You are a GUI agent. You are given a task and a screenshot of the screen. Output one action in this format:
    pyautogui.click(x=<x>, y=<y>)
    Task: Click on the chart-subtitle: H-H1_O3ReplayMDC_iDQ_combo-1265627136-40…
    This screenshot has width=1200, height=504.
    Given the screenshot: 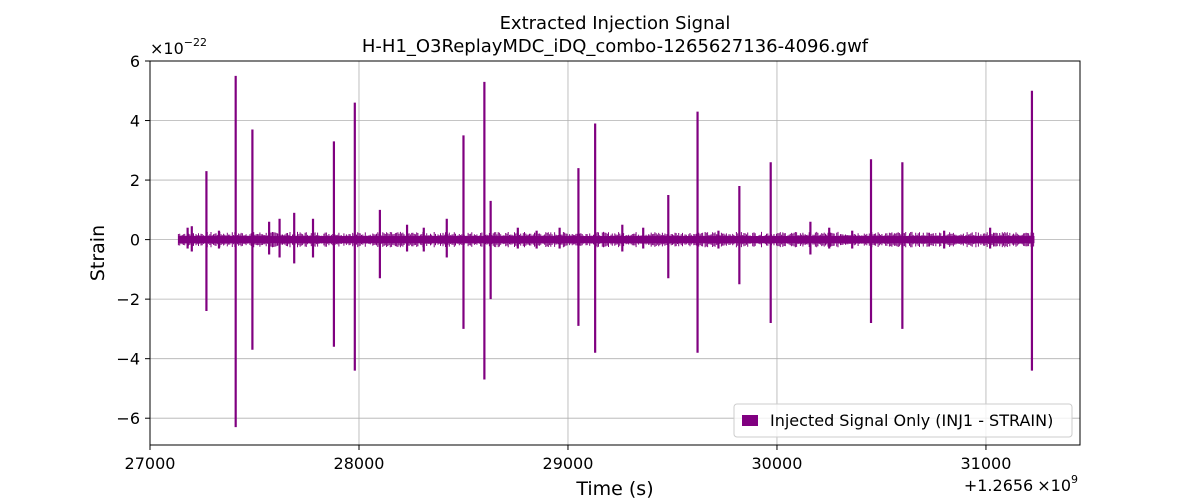 What is the action you would take?
    pyautogui.click(x=615, y=46)
    